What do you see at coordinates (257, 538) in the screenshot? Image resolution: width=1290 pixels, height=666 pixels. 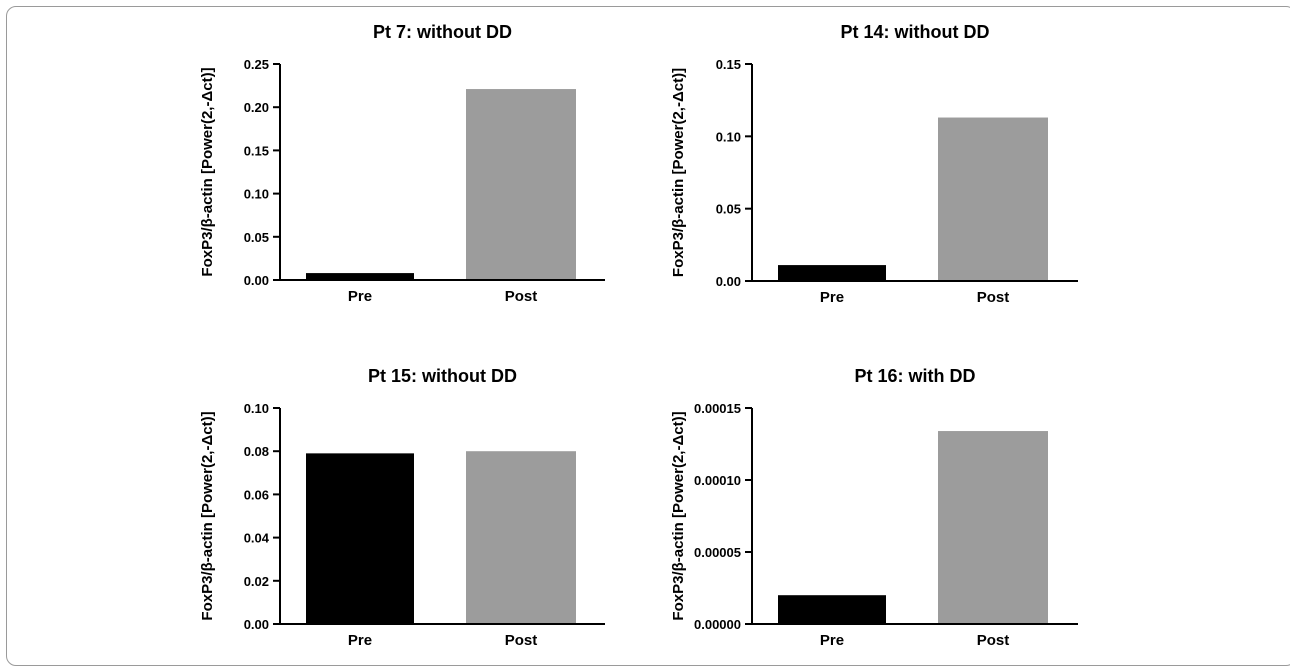 I see `y-tick-label: 0.04` at bounding box center [257, 538].